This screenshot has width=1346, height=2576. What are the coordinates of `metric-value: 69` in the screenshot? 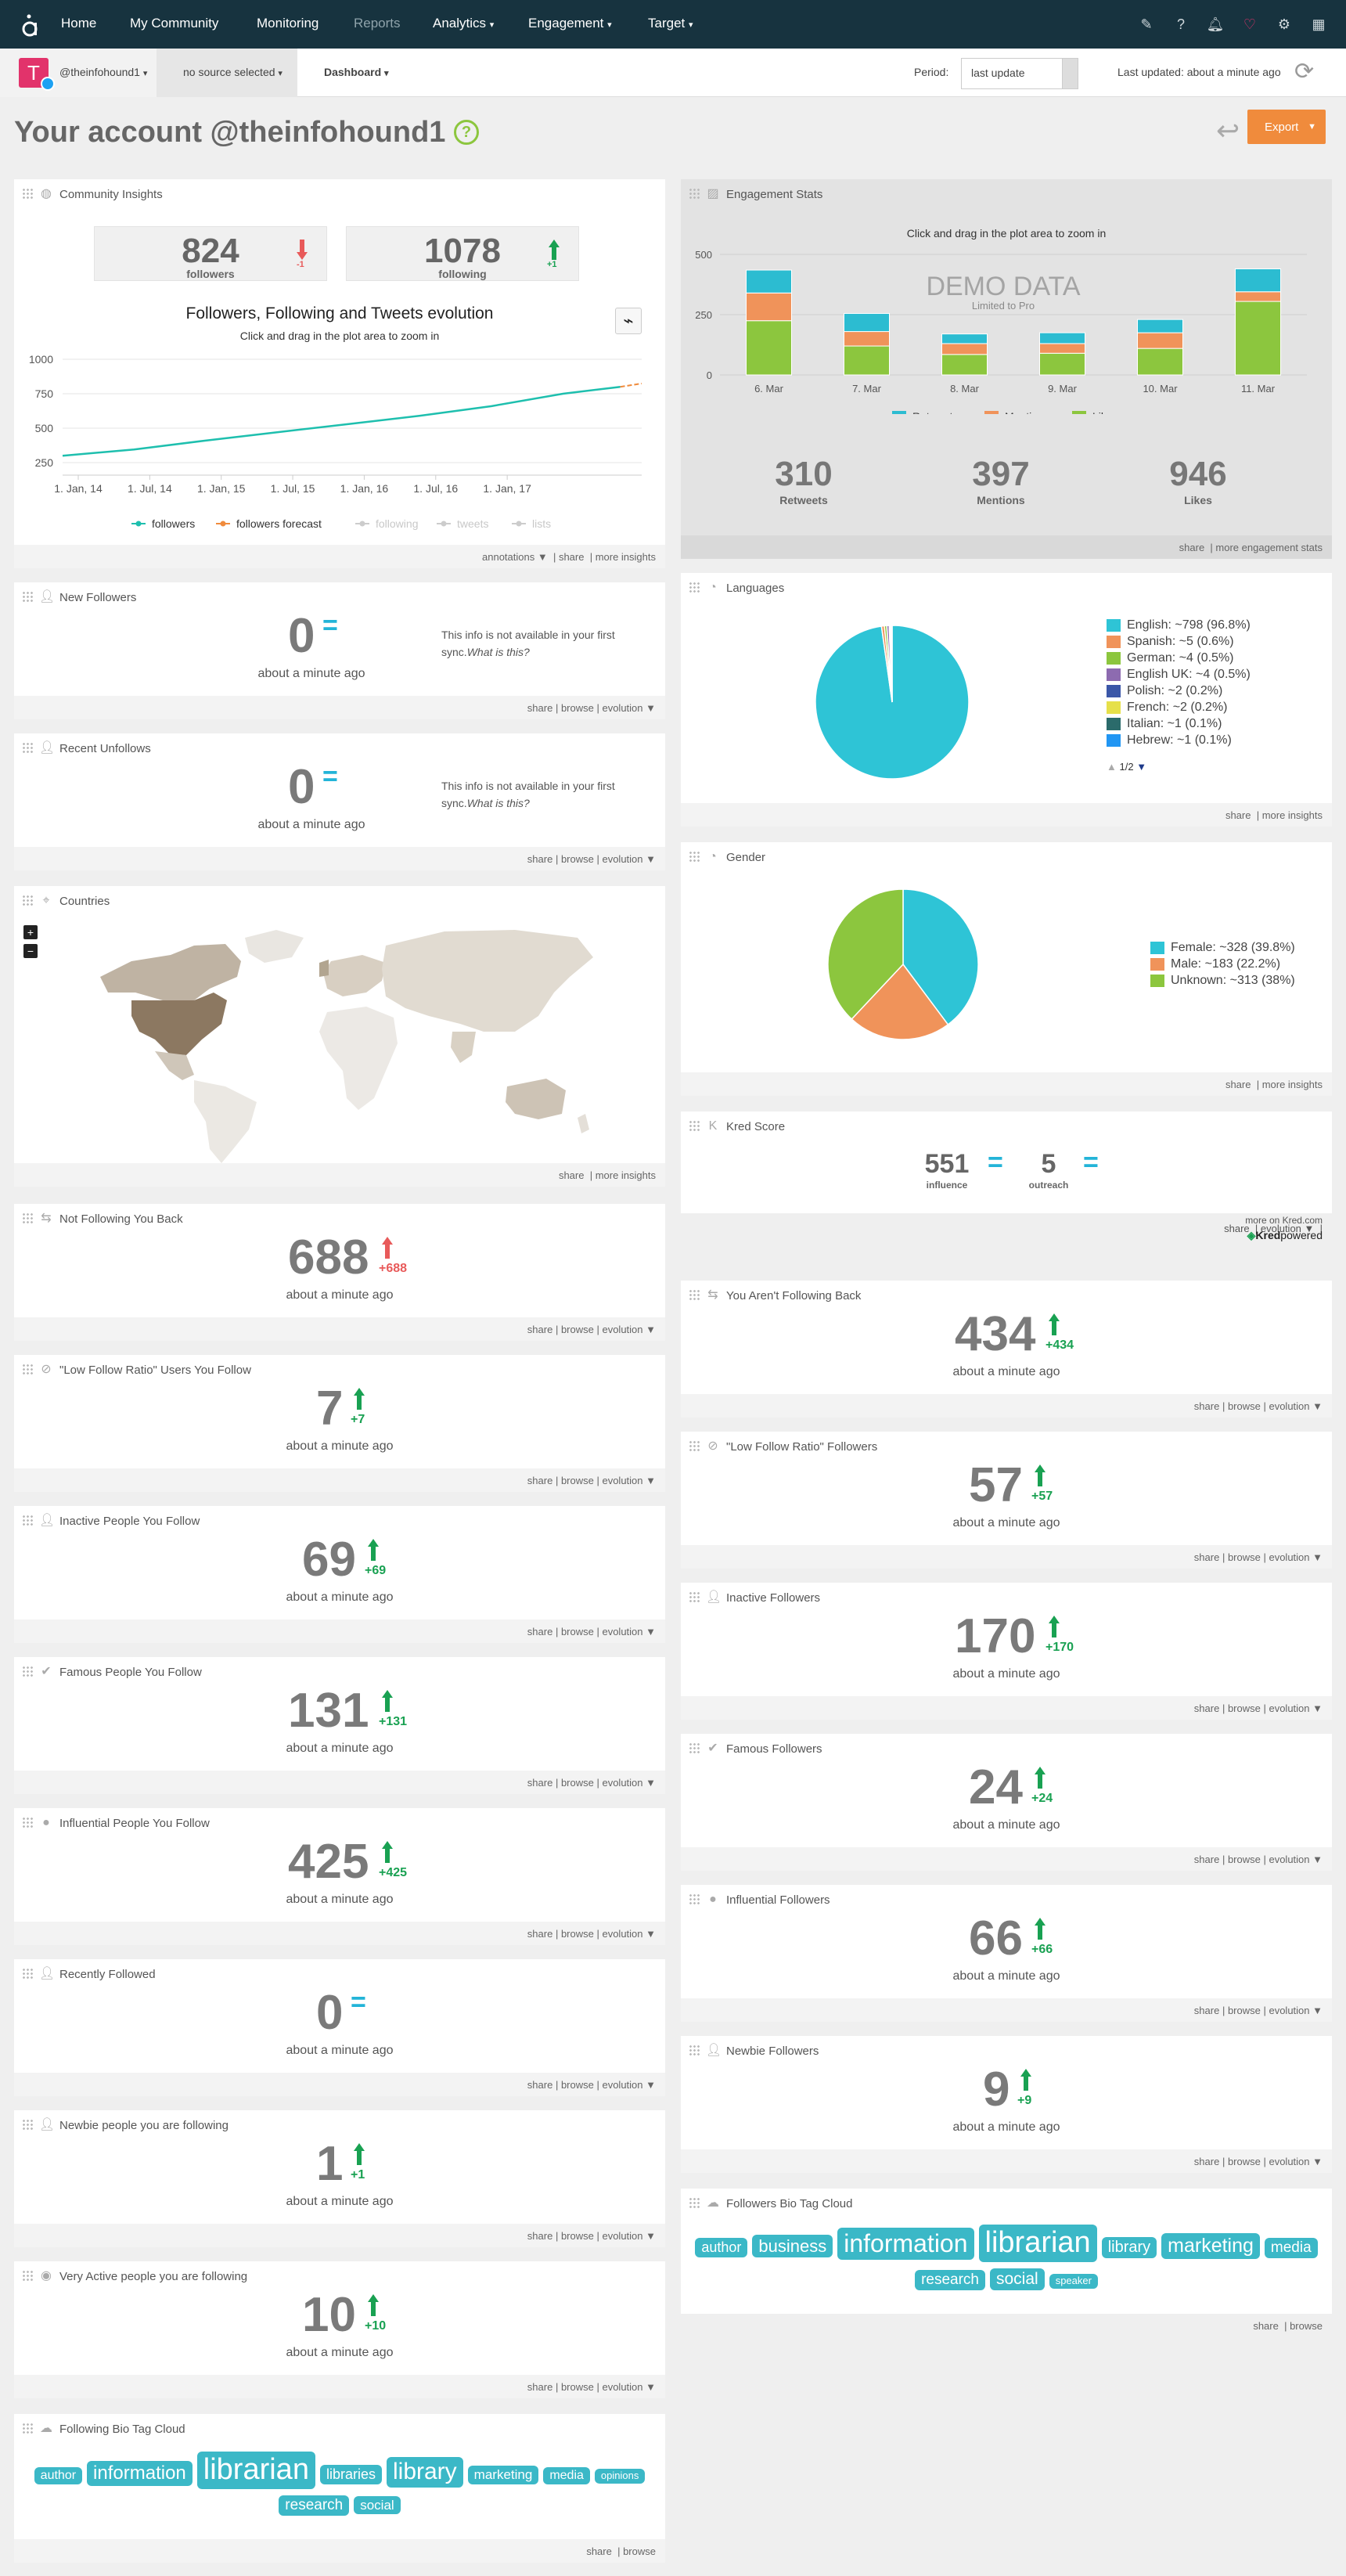 It's located at (329, 1560).